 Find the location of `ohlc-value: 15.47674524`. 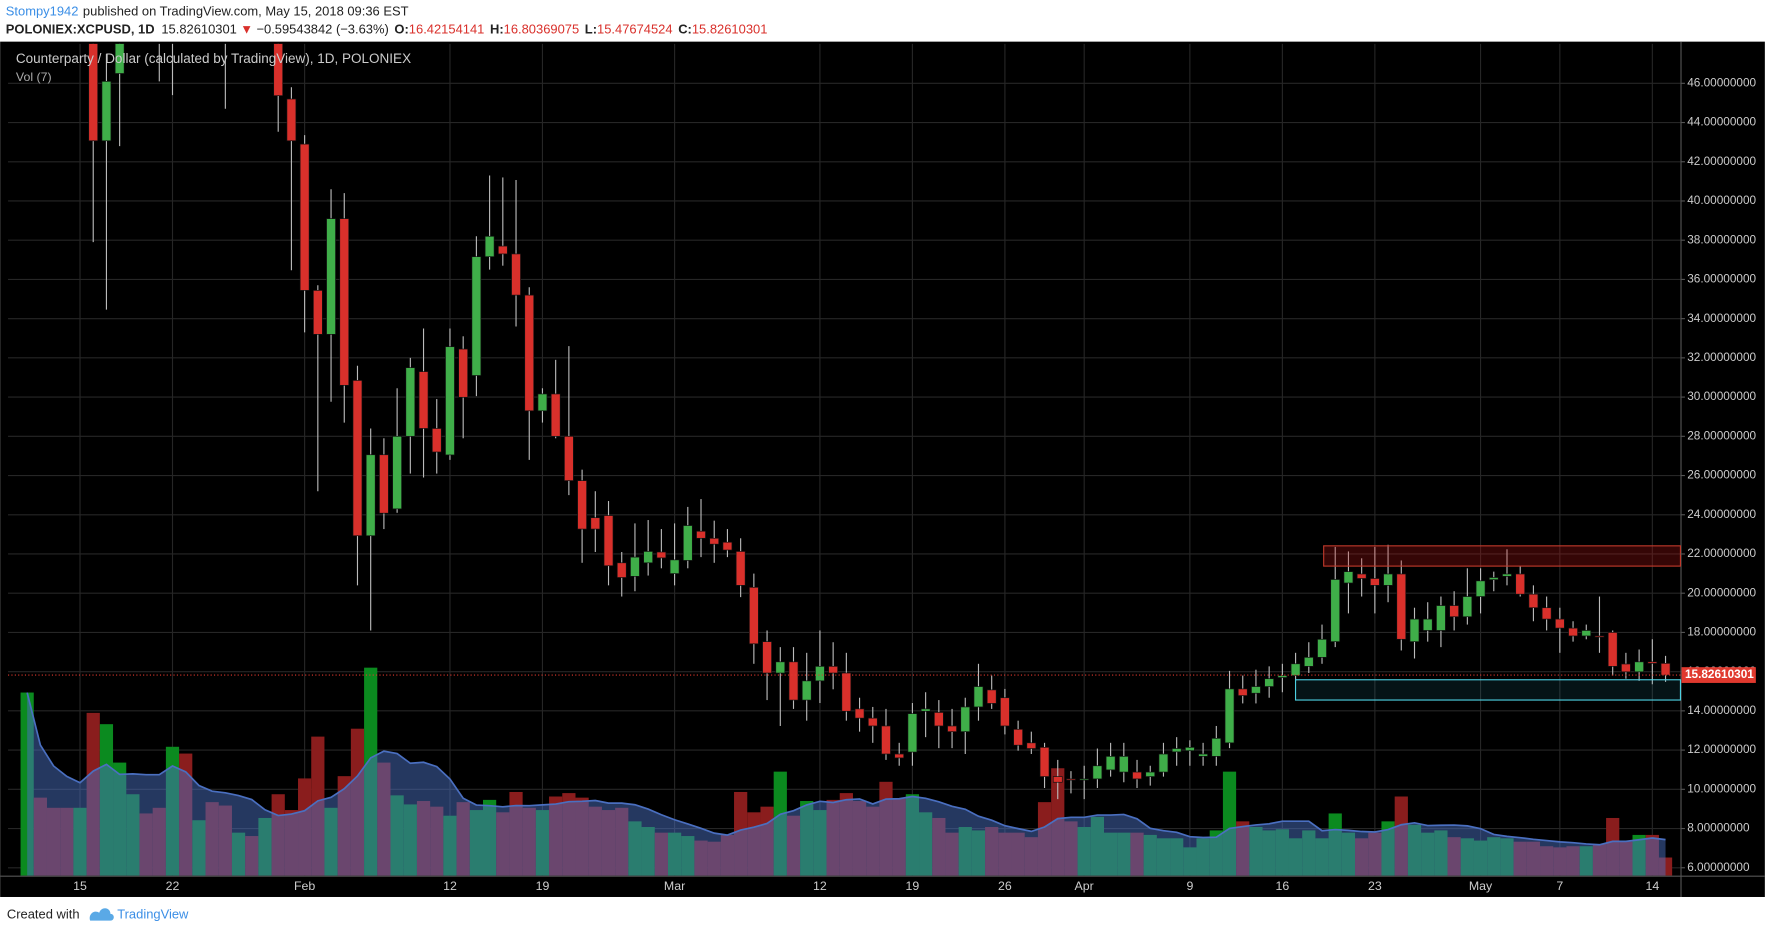

ohlc-value: 15.47674524 is located at coordinates (635, 29).